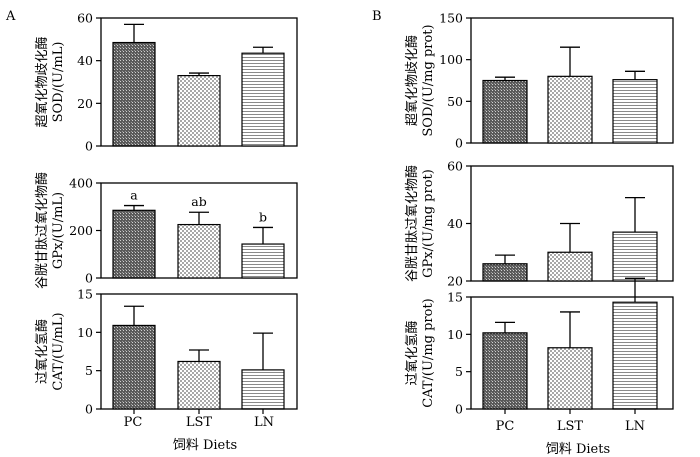 Image resolution: width=700 pixels, height=457 pixels. I want to click on panel-label: A, so click(10, 16).